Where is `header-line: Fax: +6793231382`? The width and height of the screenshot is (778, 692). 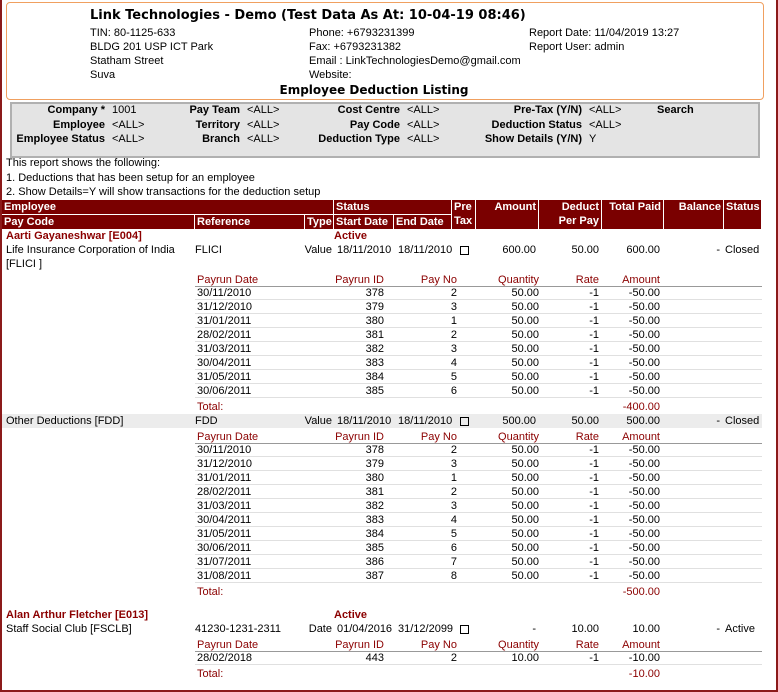 header-line: Fax: +6793231382 is located at coordinates (355, 47).